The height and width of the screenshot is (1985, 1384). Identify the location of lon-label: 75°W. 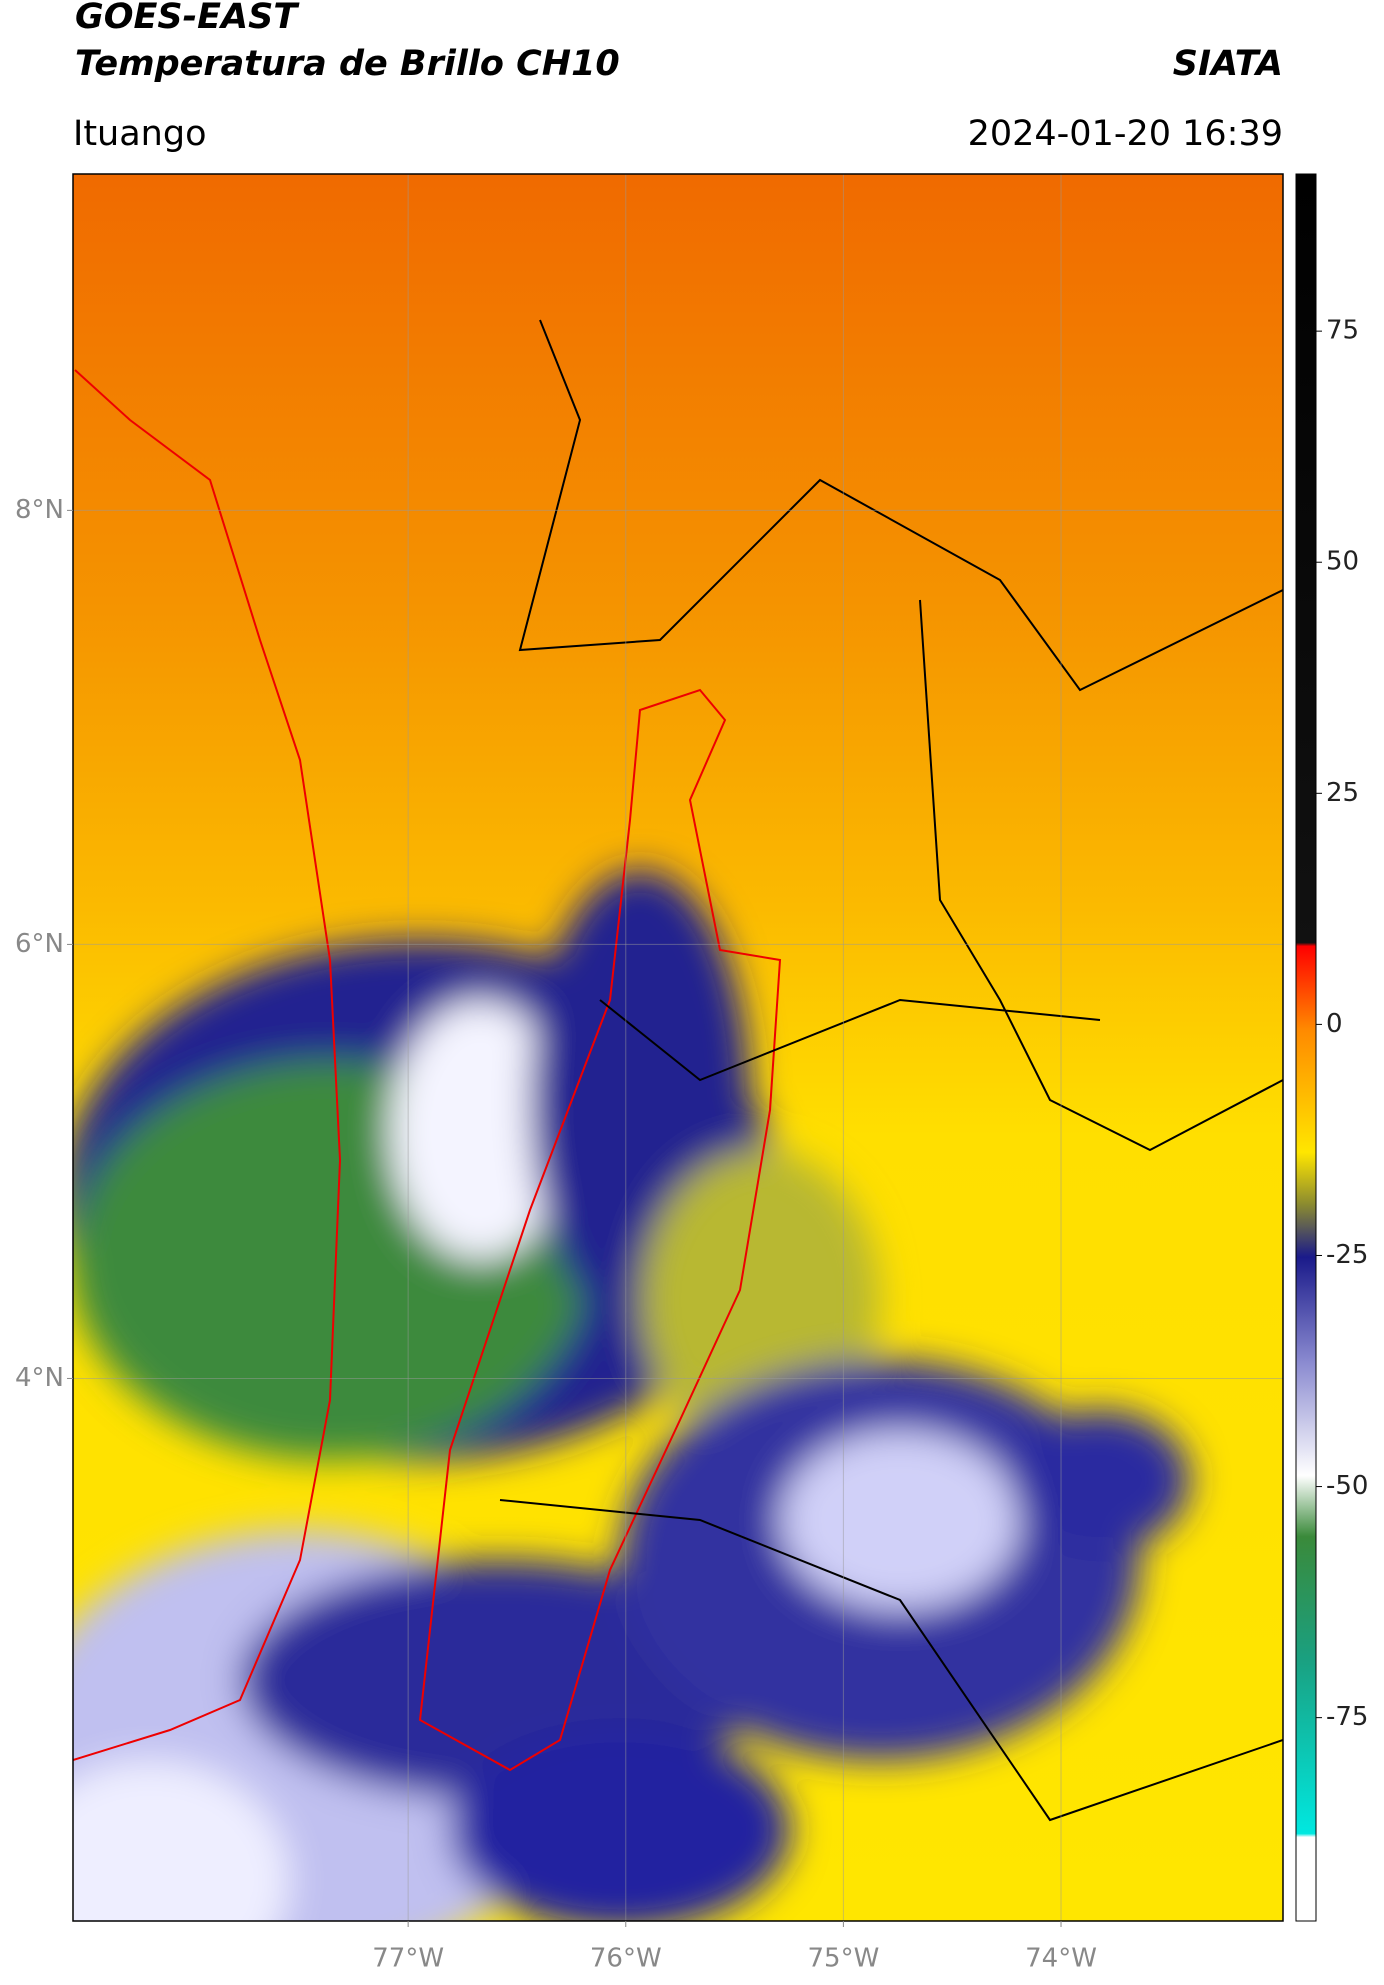
(843, 1959).